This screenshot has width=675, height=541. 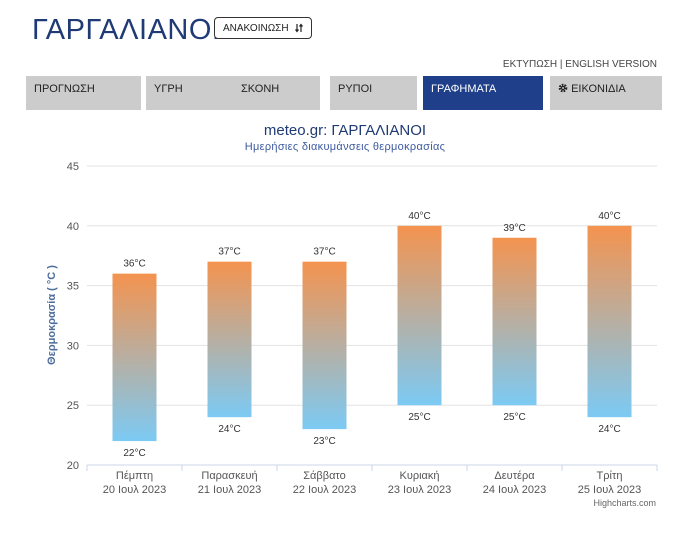 What do you see at coordinates (325, 490) in the screenshot?
I see `x-tick-date: 22 Ιουλ 2023` at bounding box center [325, 490].